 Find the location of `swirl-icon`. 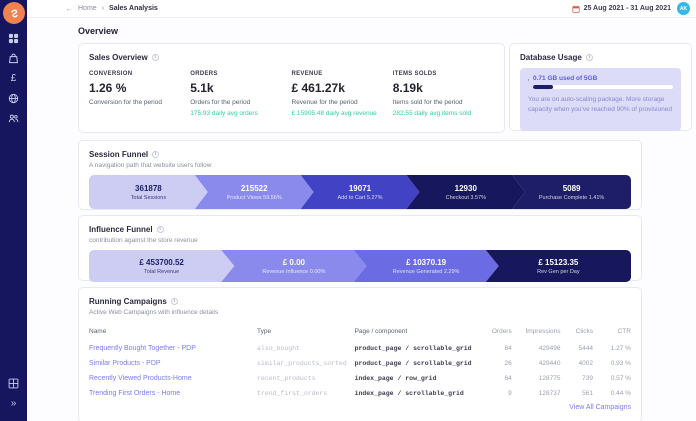

swirl-icon is located at coordinates (14, 13).